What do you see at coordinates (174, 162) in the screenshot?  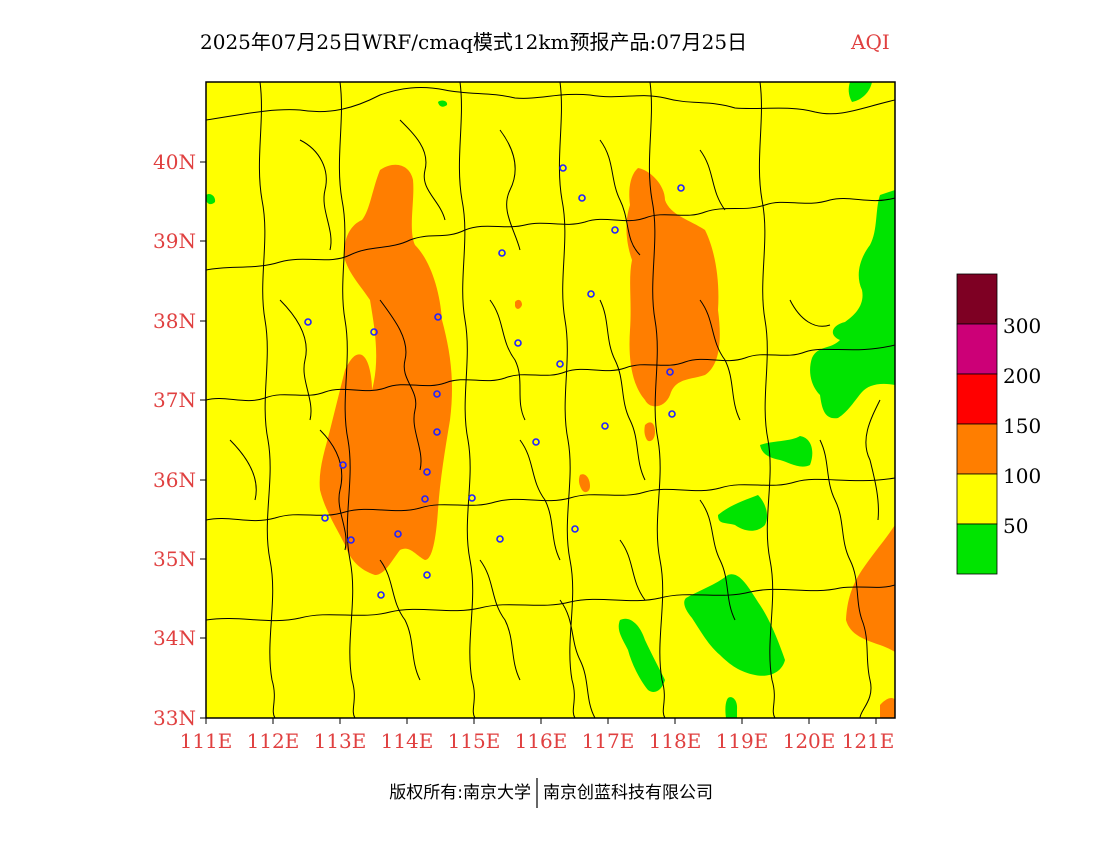 I see `lat-tick-label: 40N` at bounding box center [174, 162].